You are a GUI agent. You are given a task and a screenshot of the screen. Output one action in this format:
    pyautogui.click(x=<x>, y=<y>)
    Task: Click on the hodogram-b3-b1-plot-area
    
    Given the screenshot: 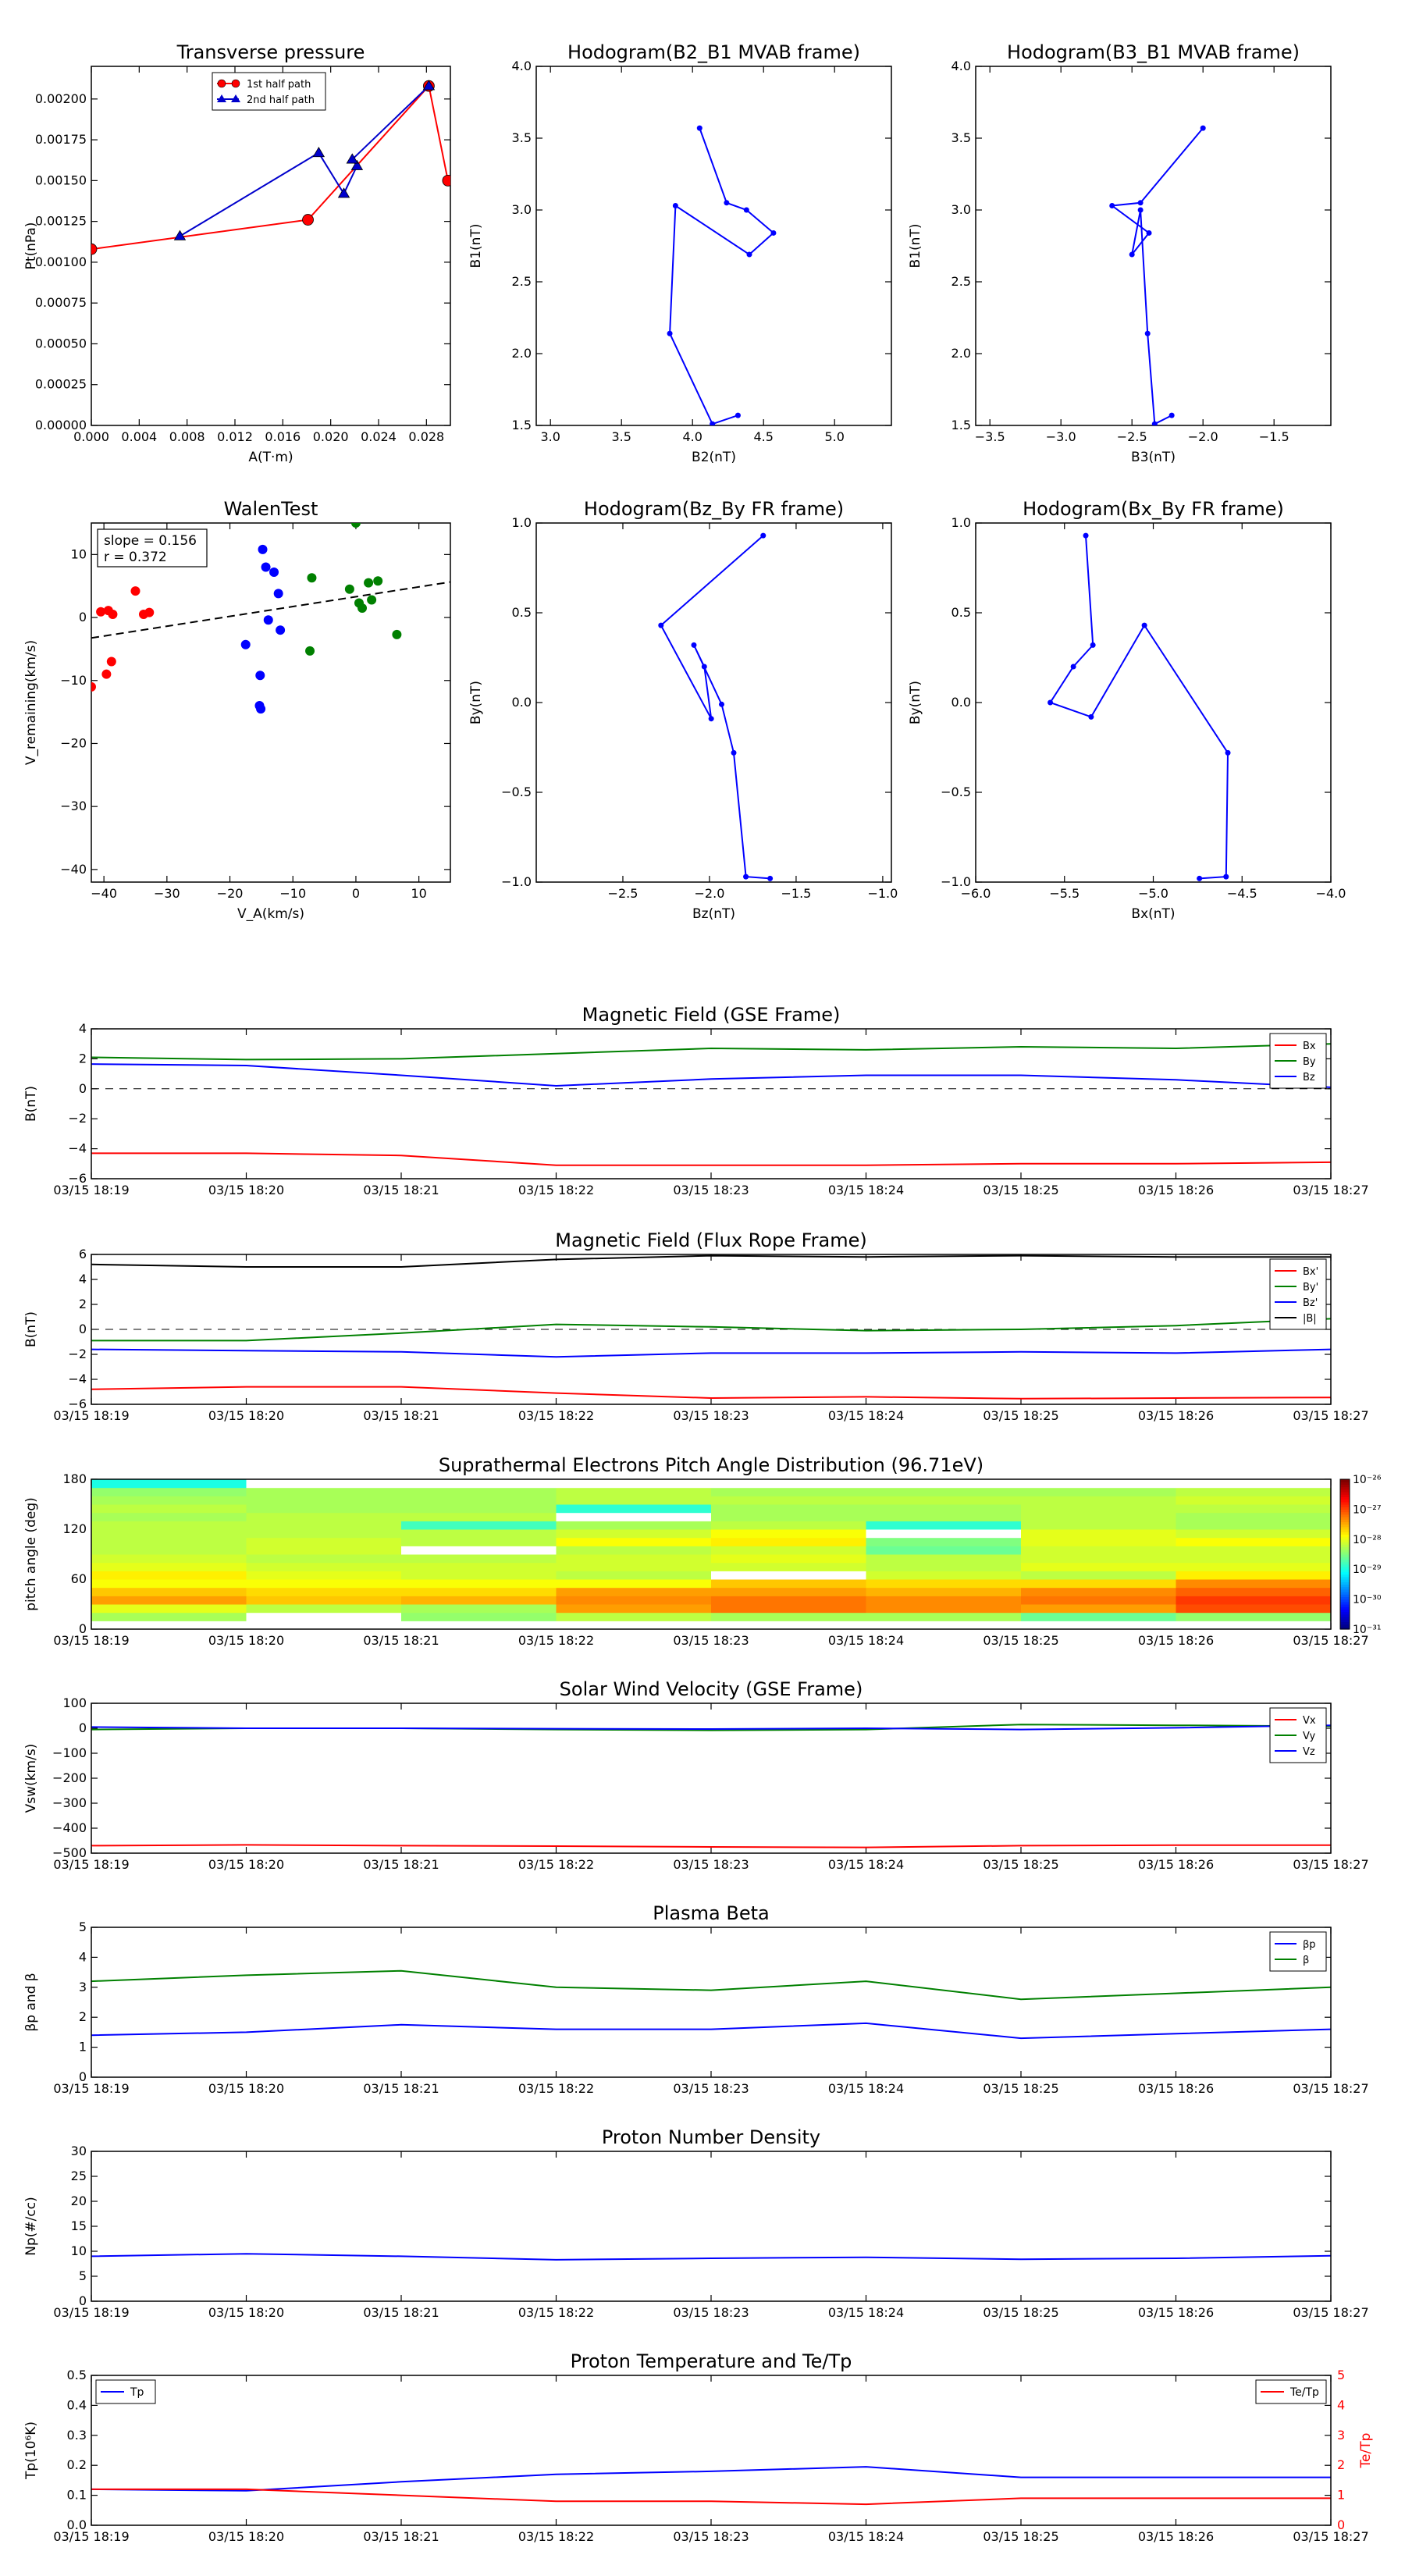 What is the action you would take?
    pyautogui.click(x=1157, y=275)
    